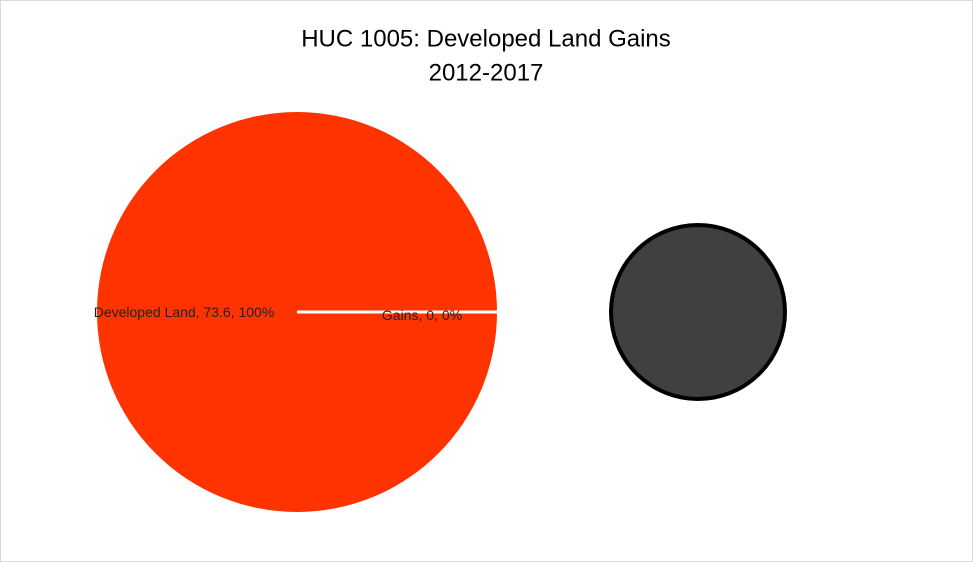 This screenshot has height=562, width=973. Describe the element at coordinates (184, 312) in the screenshot. I see `data-label: Developed Land, 73.6, 100%` at that location.